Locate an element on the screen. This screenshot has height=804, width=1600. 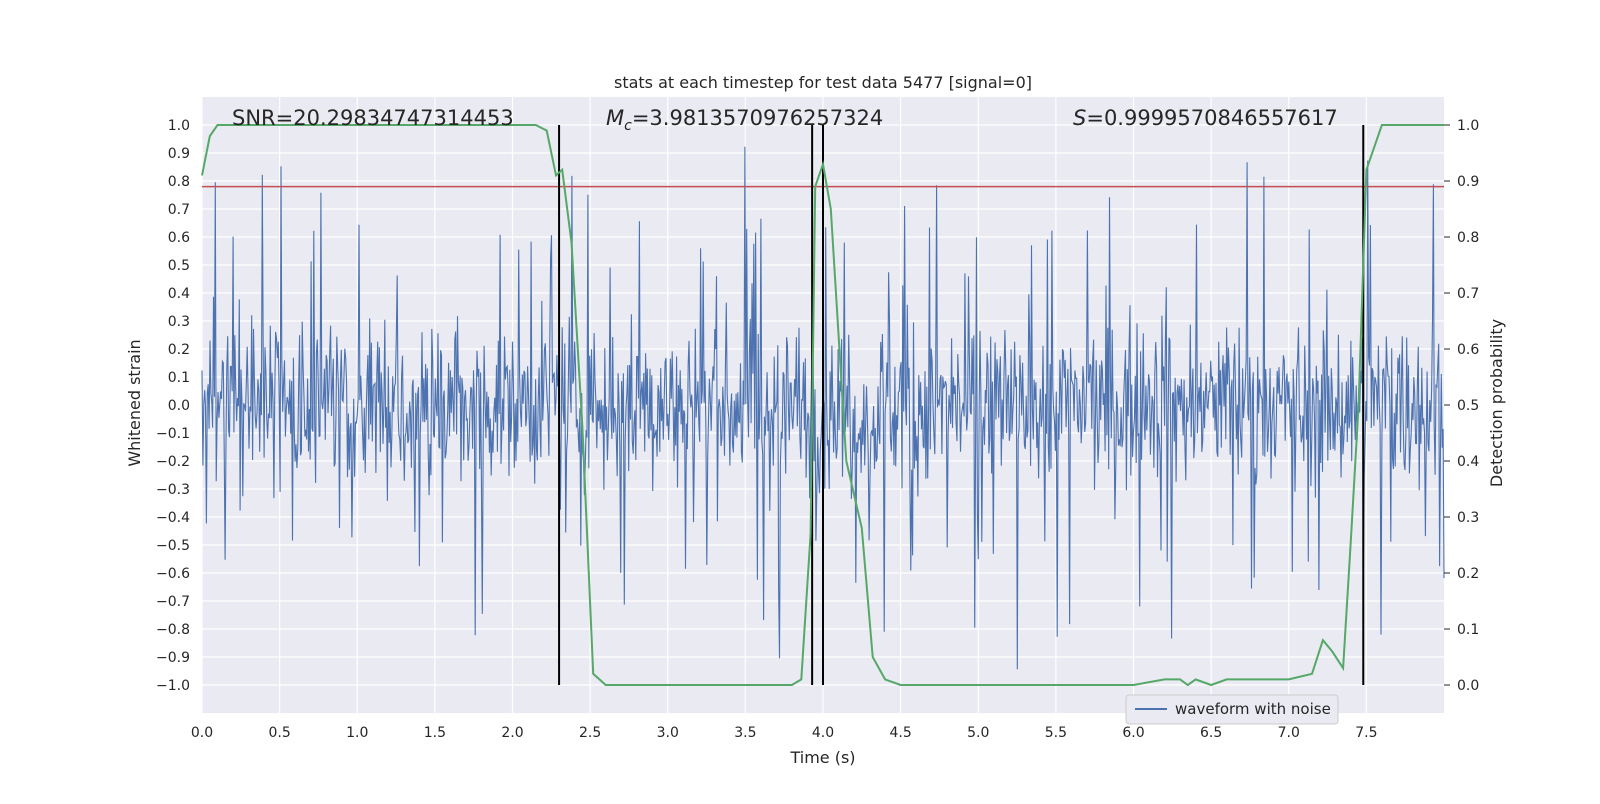
y-tick-label-right: 0.2 is located at coordinates (1468, 574).